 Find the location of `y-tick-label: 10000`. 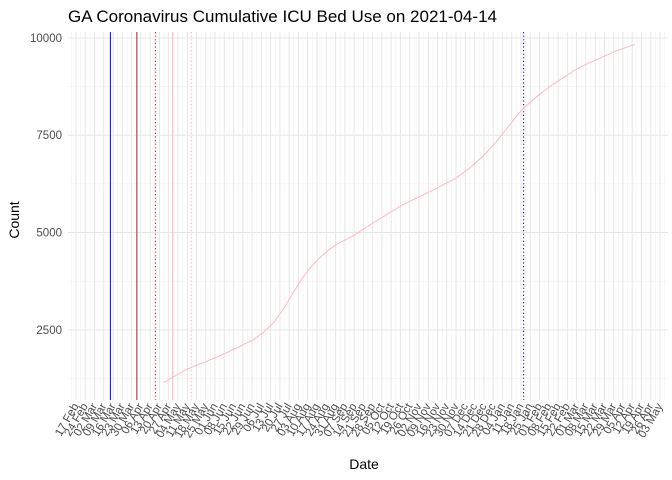

y-tick-label: 10000 is located at coordinates (46, 39).